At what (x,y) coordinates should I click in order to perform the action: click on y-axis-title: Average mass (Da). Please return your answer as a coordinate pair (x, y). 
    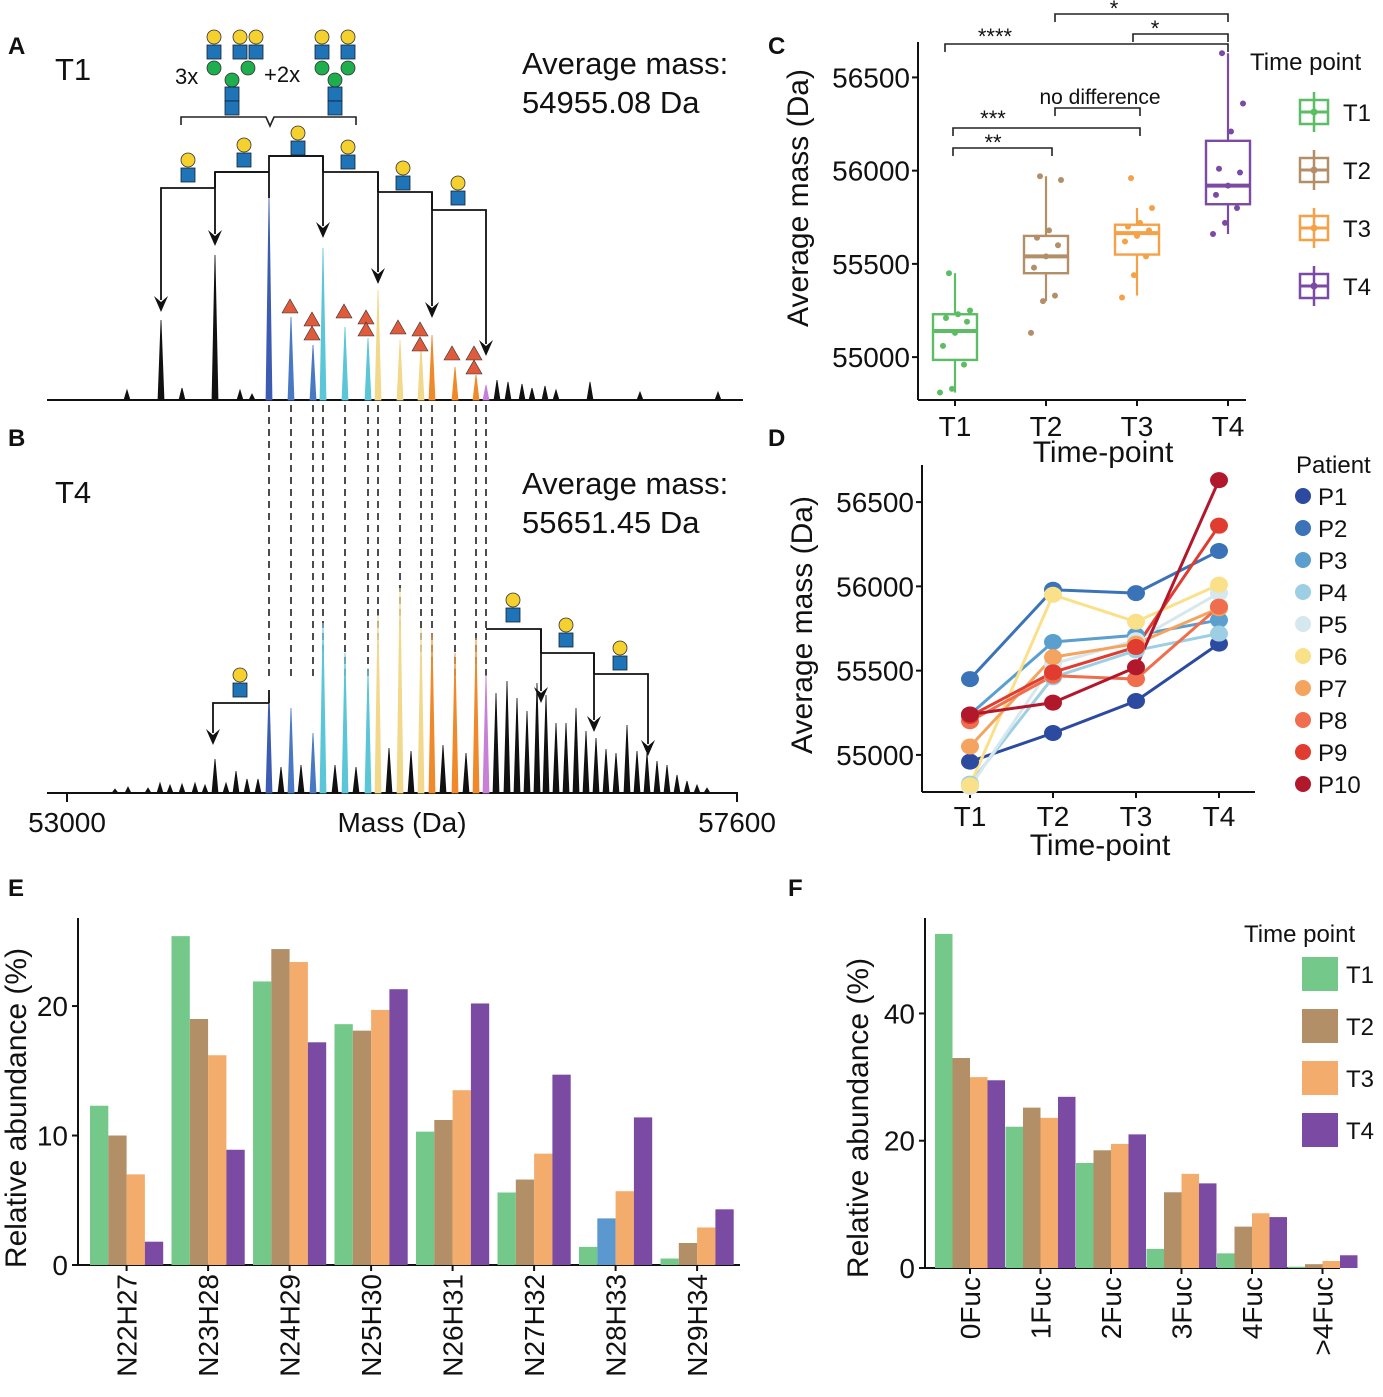
    Looking at the image, I should click on (798, 198).